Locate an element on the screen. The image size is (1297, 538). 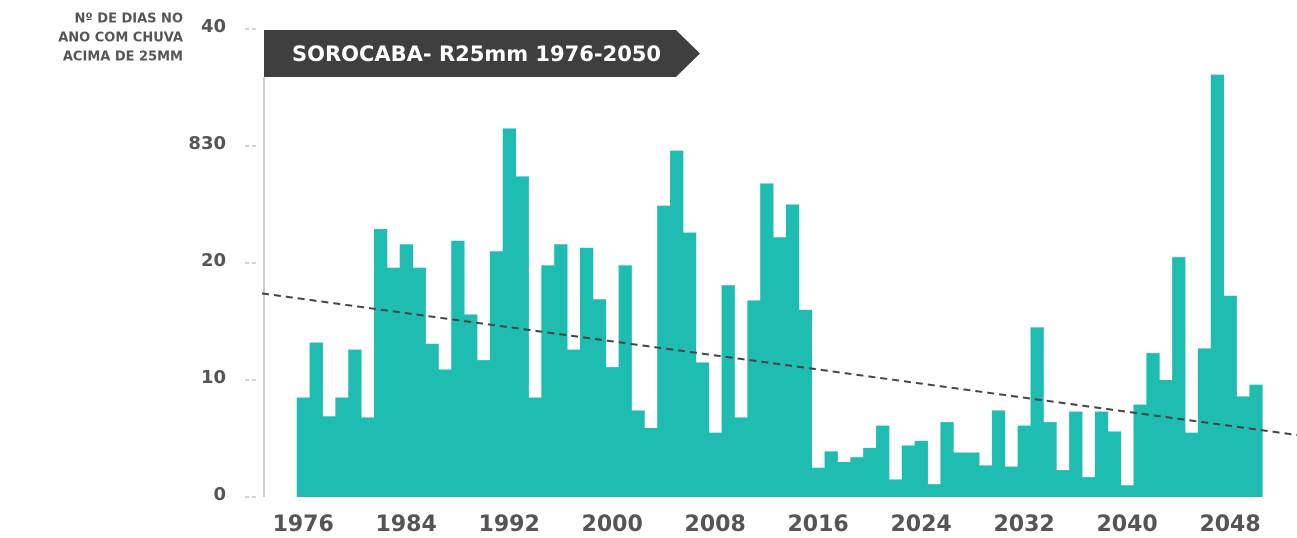
y-tick-label: 20 is located at coordinates (213, 260).